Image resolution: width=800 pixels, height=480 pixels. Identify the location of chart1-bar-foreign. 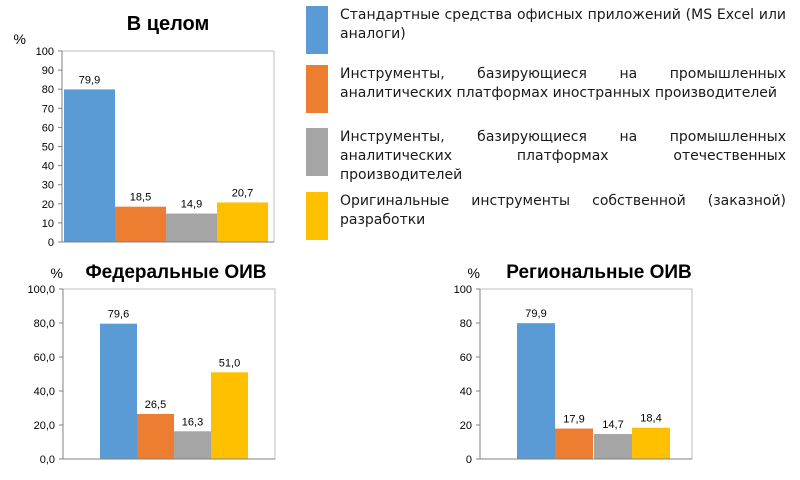
(140, 224).